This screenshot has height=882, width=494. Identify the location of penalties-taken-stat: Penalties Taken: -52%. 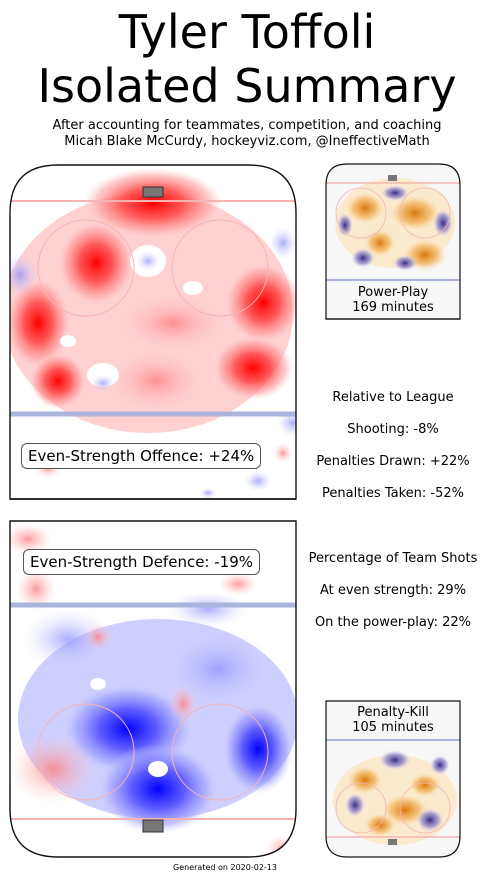
(393, 493).